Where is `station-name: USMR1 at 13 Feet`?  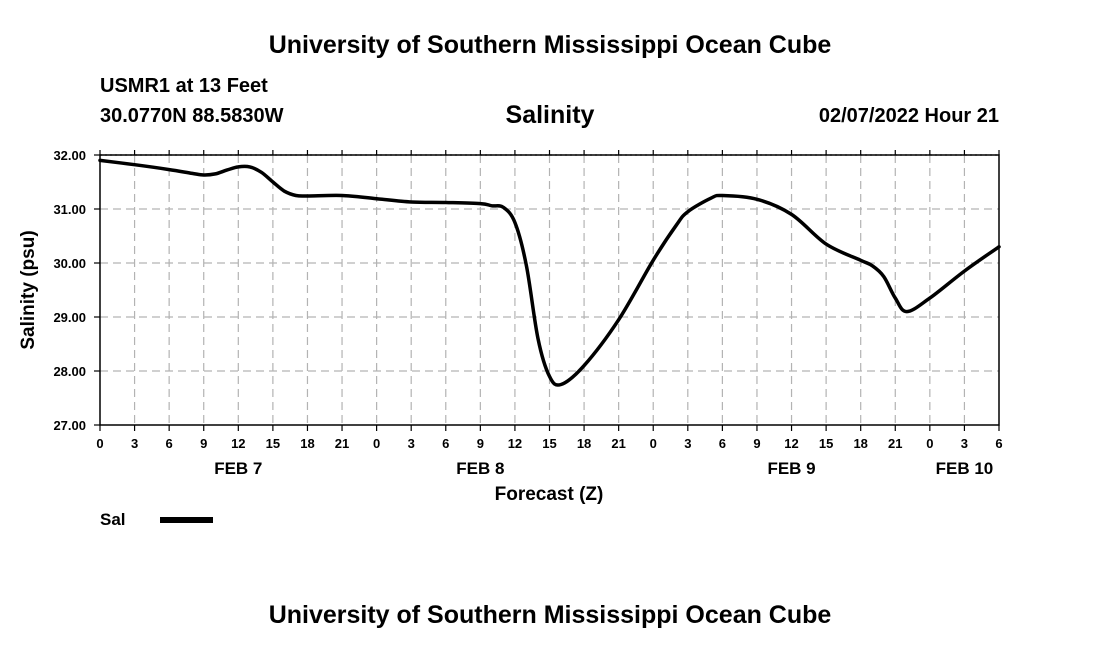
station-name: USMR1 at 13 Feet is located at coordinates (184, 86).